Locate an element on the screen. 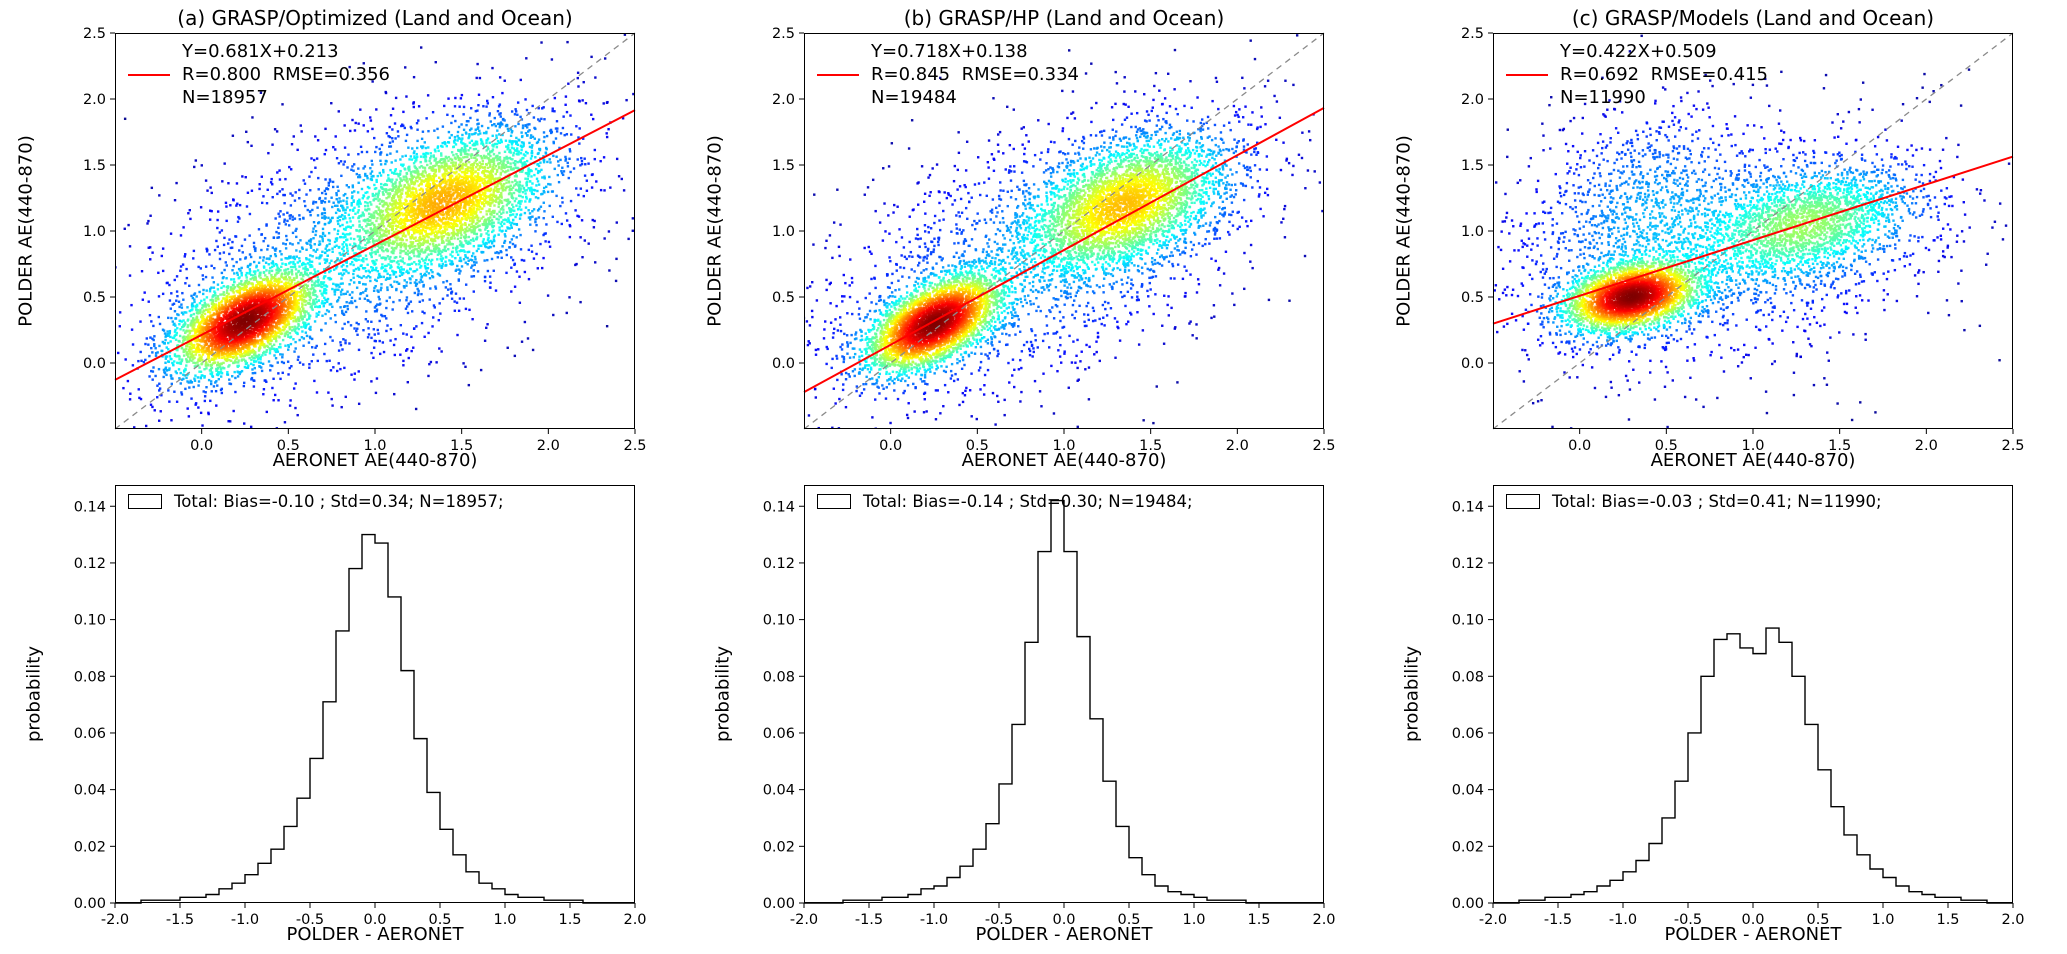 This screenshot has height=954, width=2067. y-axis-label: probability is located at coordinates (723, 694).